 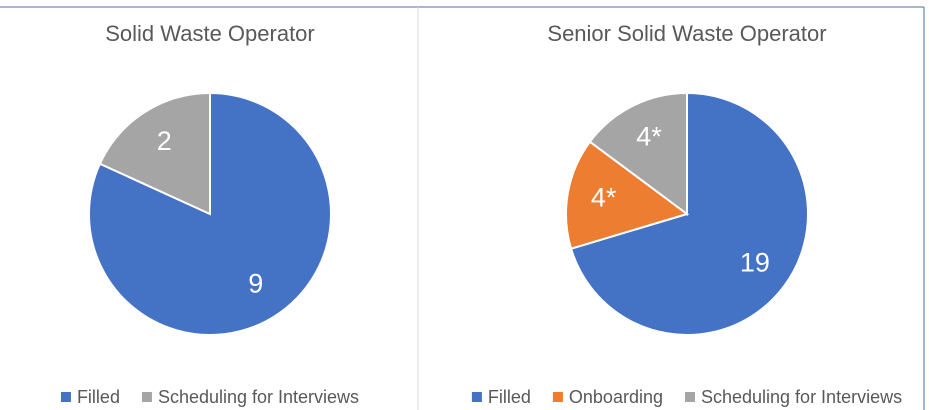 What do you see at coordinates (210, 33) in the screenshot?
I see `chart-title: Solid Waste Operator` at bounding box center [210, 33].